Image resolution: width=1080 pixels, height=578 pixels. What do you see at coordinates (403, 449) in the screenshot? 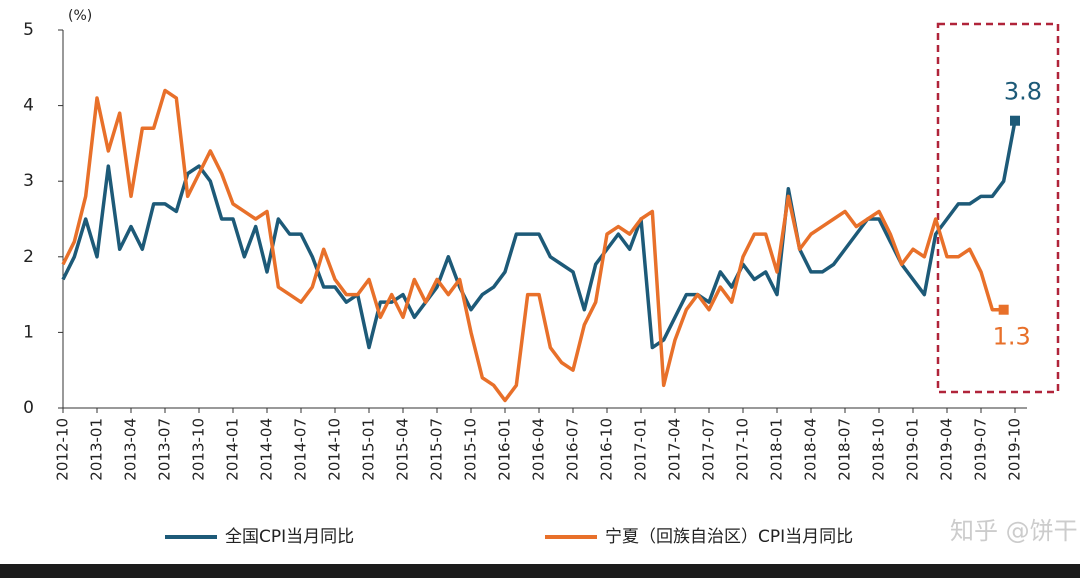
I see `x-tick-label: 2015-04` at bounding box center [403, 449].